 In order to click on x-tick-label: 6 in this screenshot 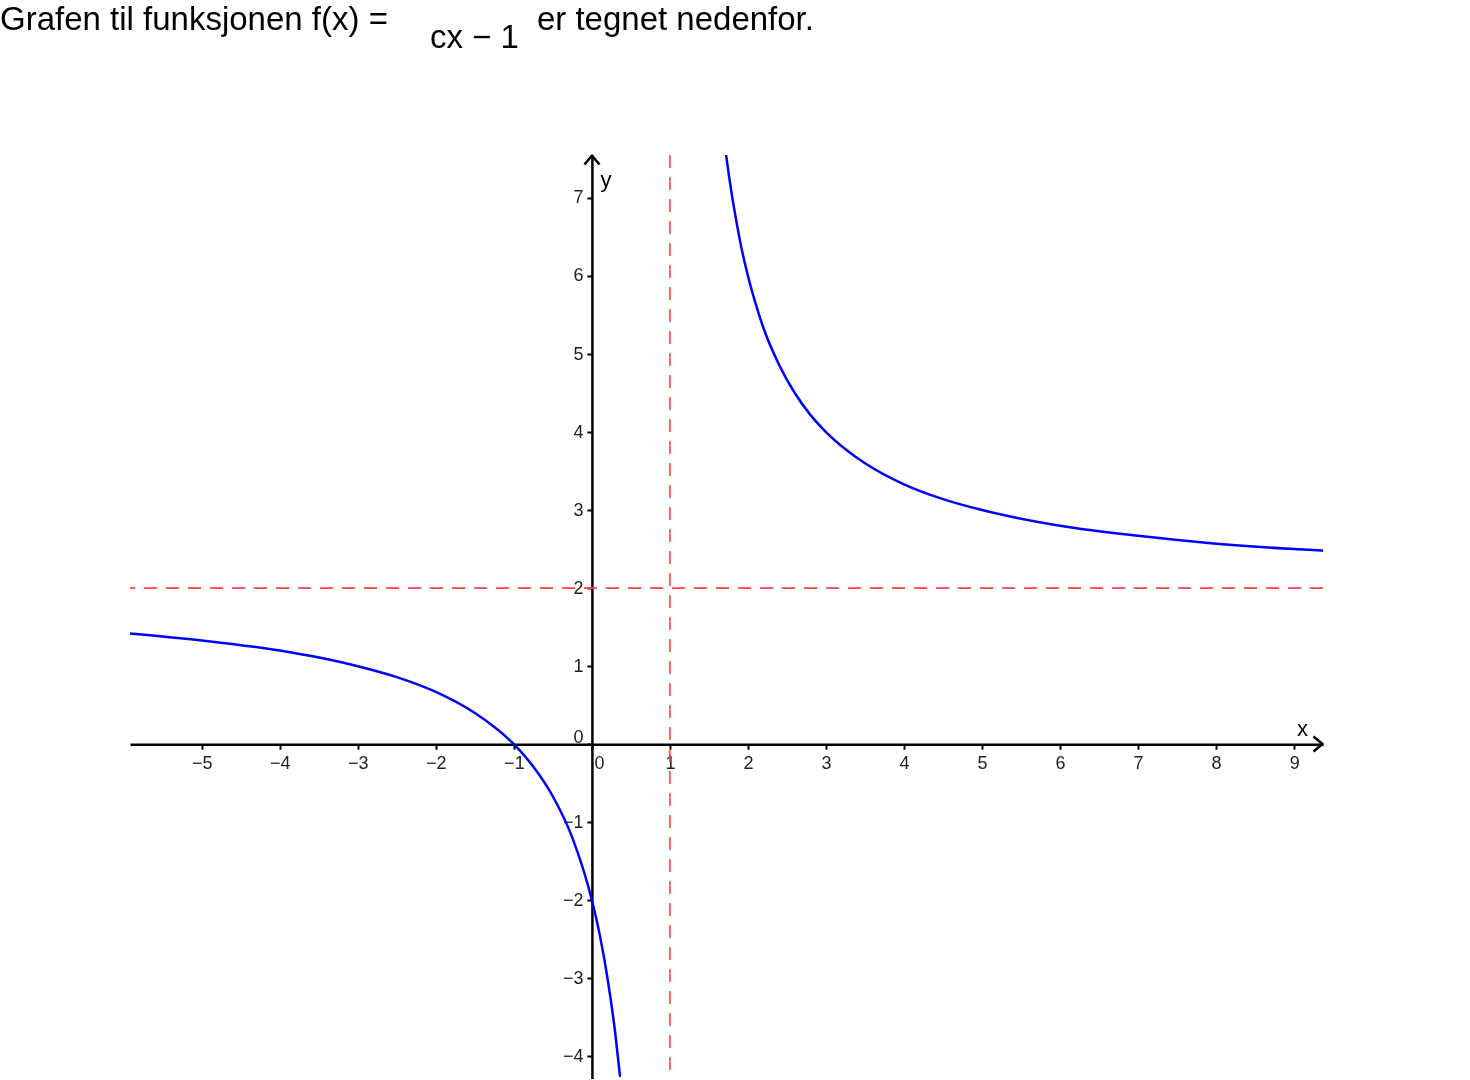, I will do `click(1060, 762)`.